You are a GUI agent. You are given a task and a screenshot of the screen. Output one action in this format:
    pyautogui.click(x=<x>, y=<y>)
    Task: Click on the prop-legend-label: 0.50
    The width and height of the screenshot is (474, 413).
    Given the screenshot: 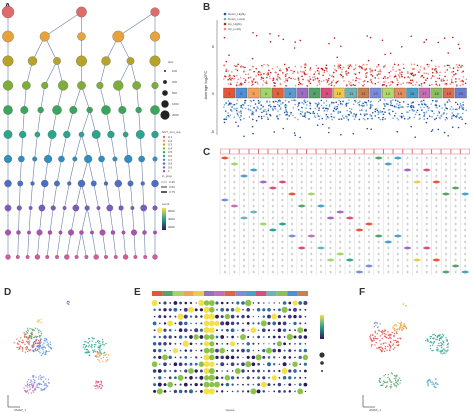 What is the action you would take?
    pyautogui.click(x=172, y=187)
    